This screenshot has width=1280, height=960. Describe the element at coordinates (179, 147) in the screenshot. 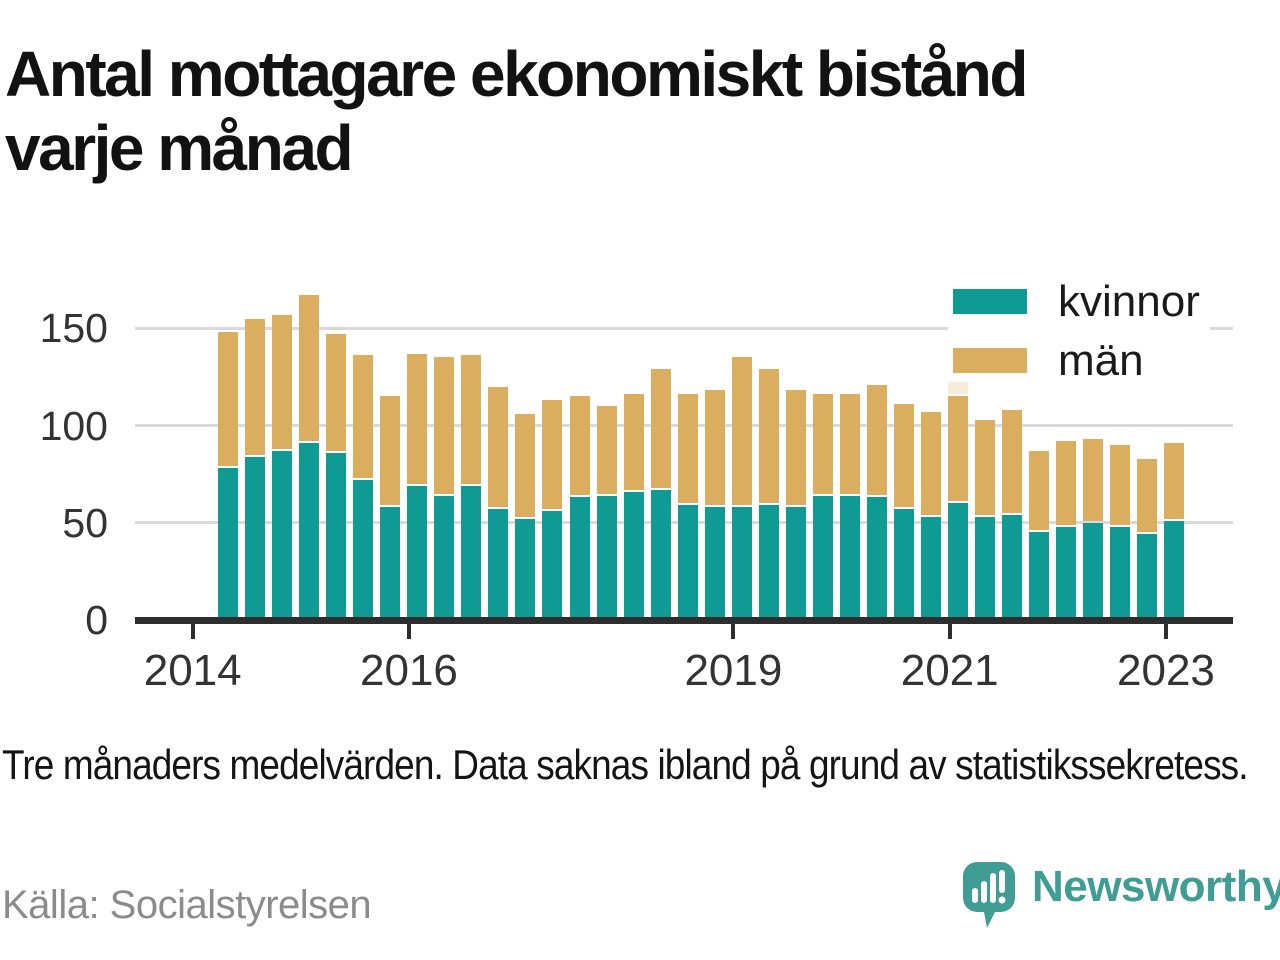

I see `chart-title-line2: varje månad` at that location.